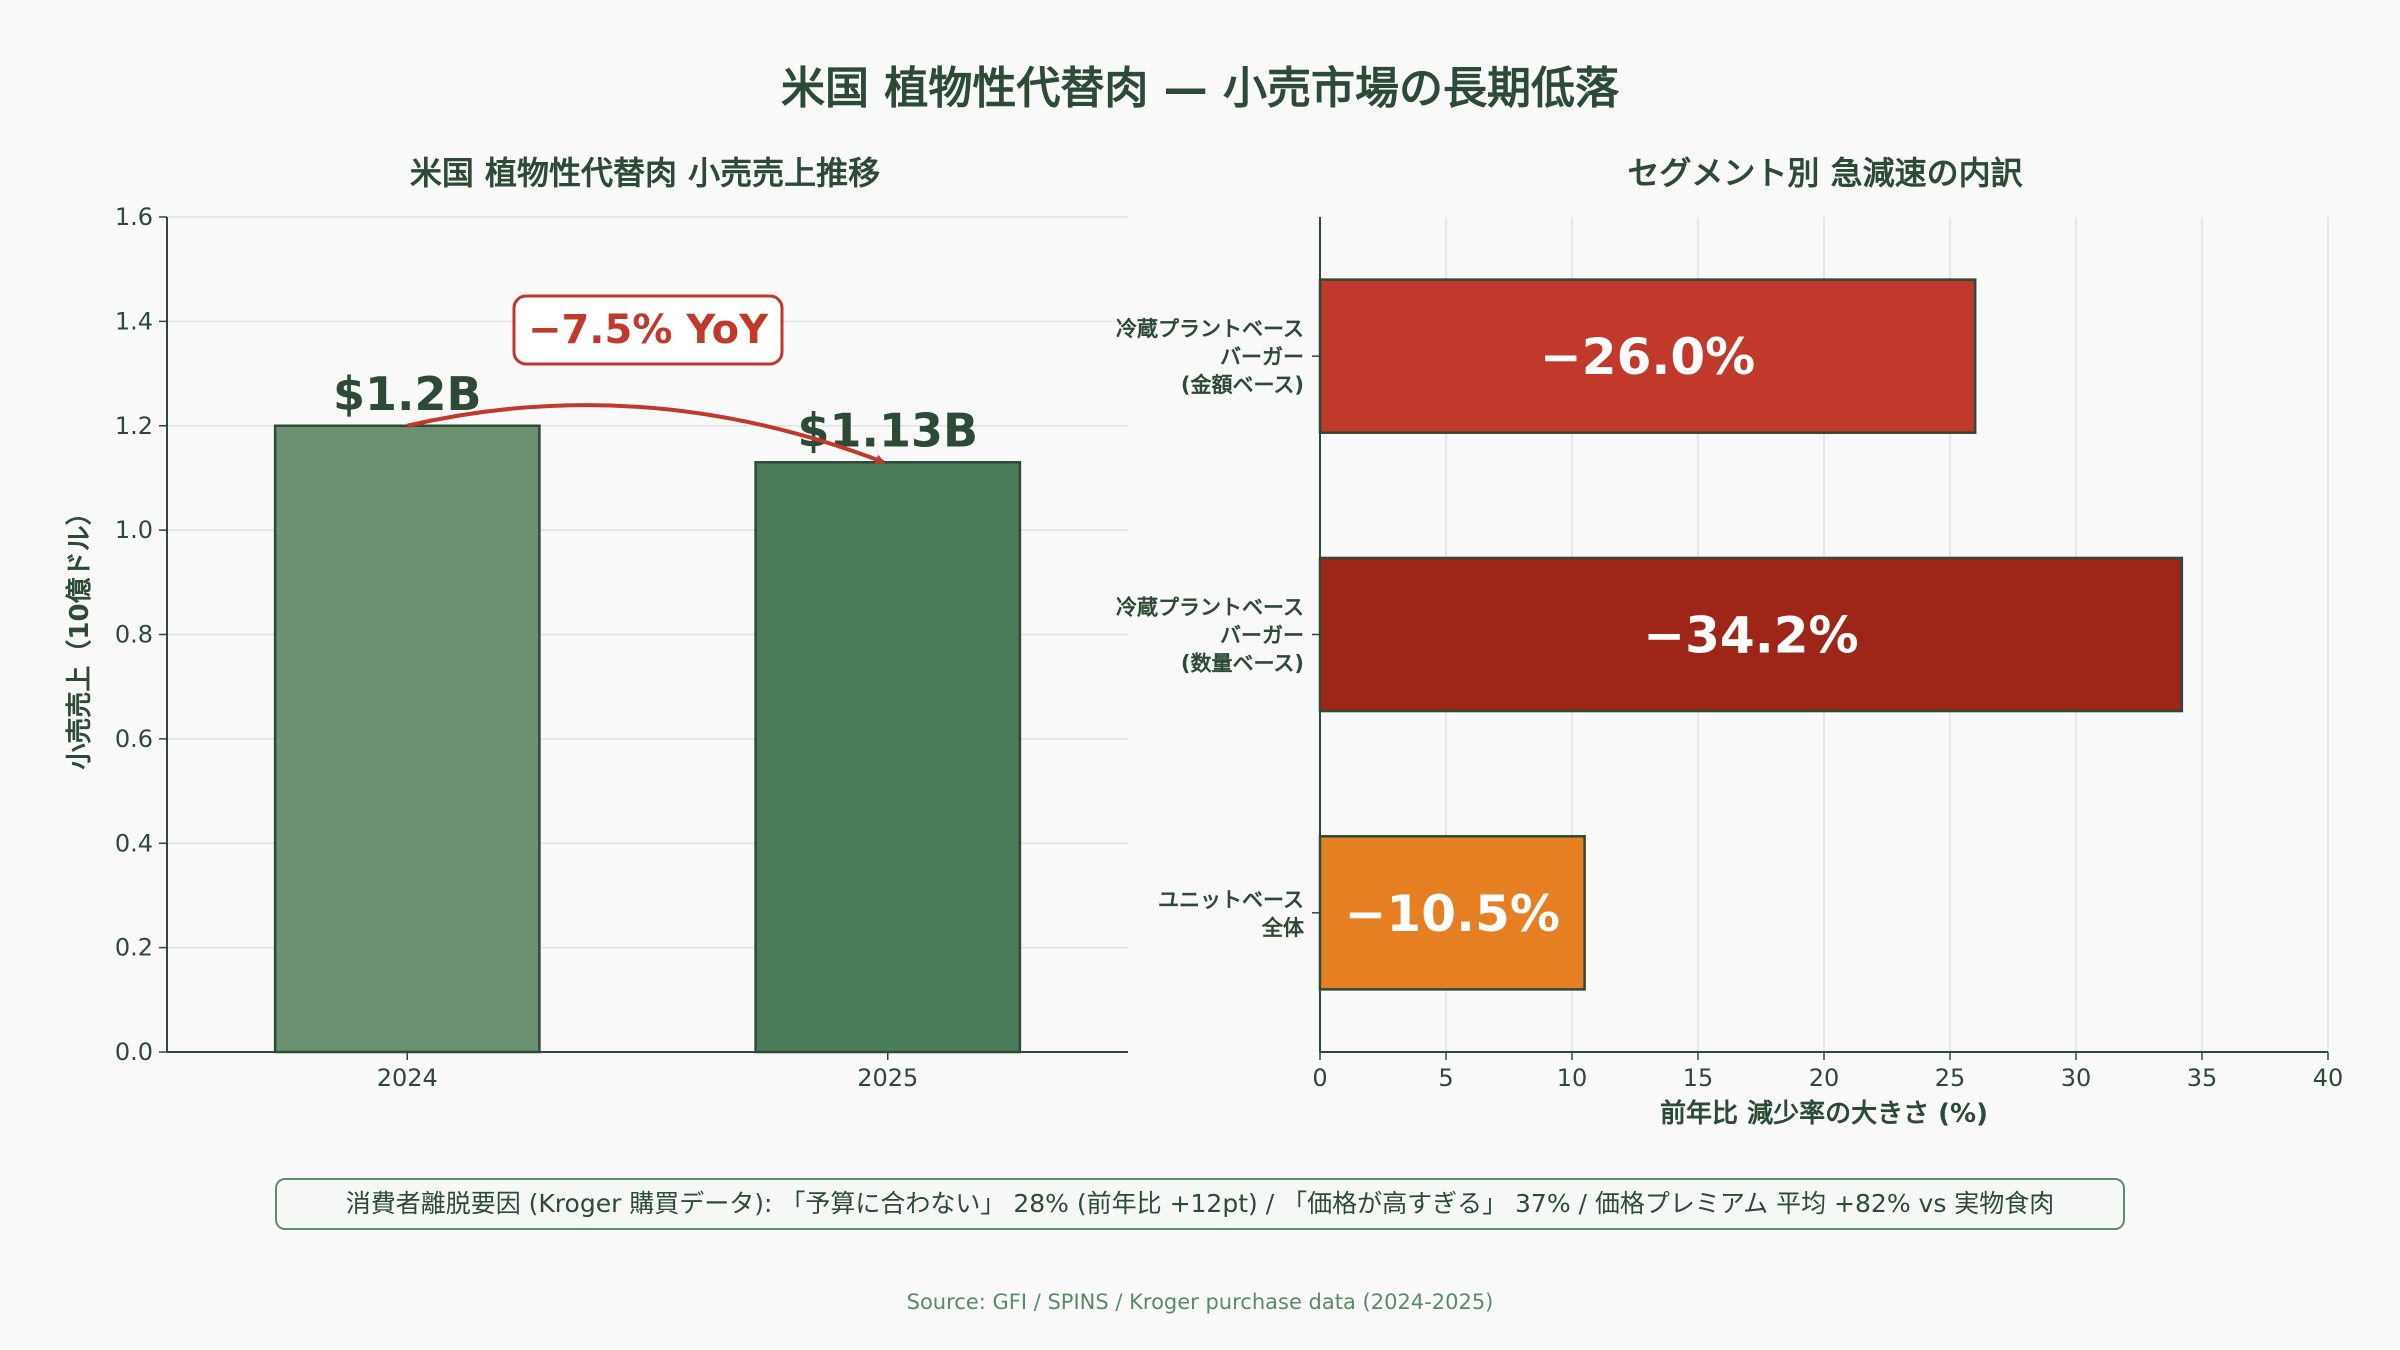 The image size is (2400, 1350). Describe the element at coordinates (134, 635) in the screenshot. I see `y-tick-label: 0.8` at that location.